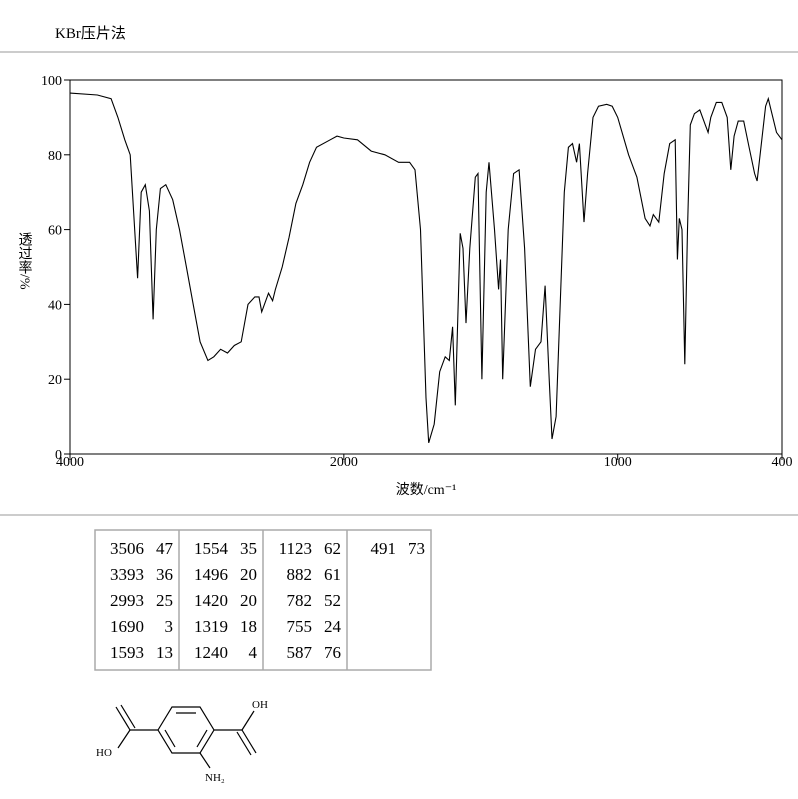 The image size is (798, 799). I want to click on table-wavenumber: 882, so click(300, 574).